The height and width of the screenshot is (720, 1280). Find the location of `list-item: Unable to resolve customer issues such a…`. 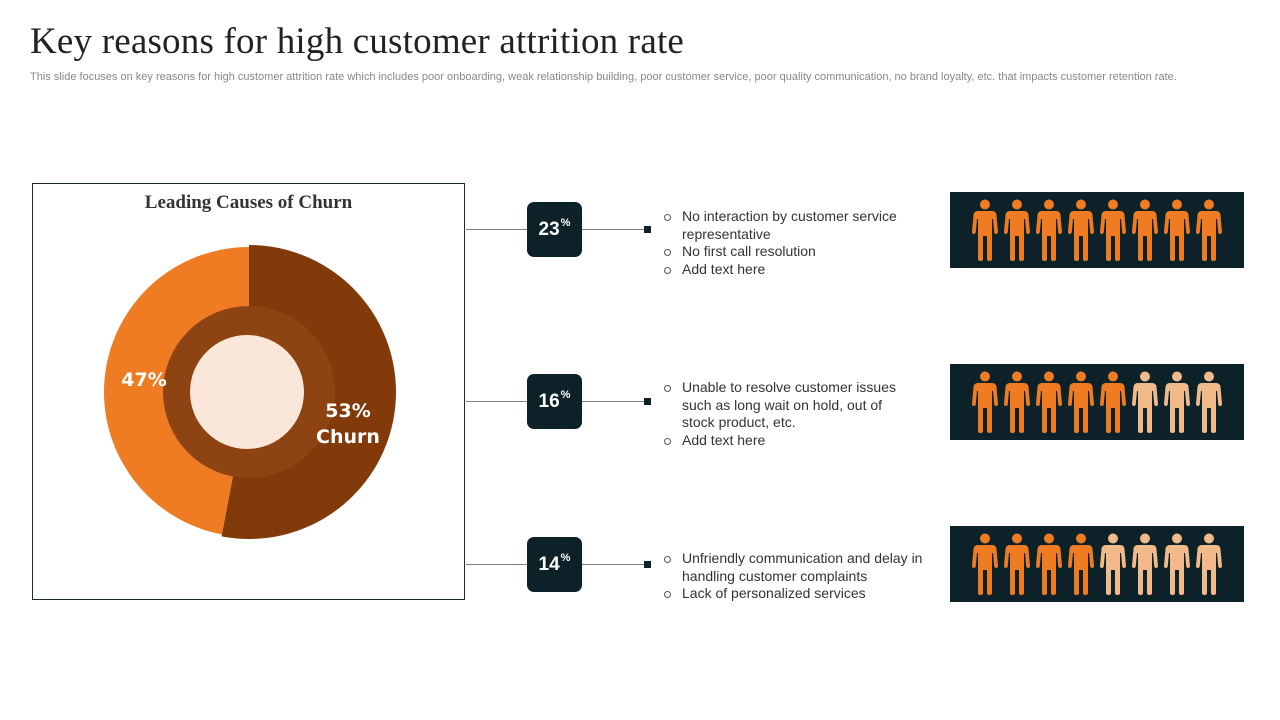

list-item: Unable to resolve customer issues such a… is located at coordinates (789, 405).